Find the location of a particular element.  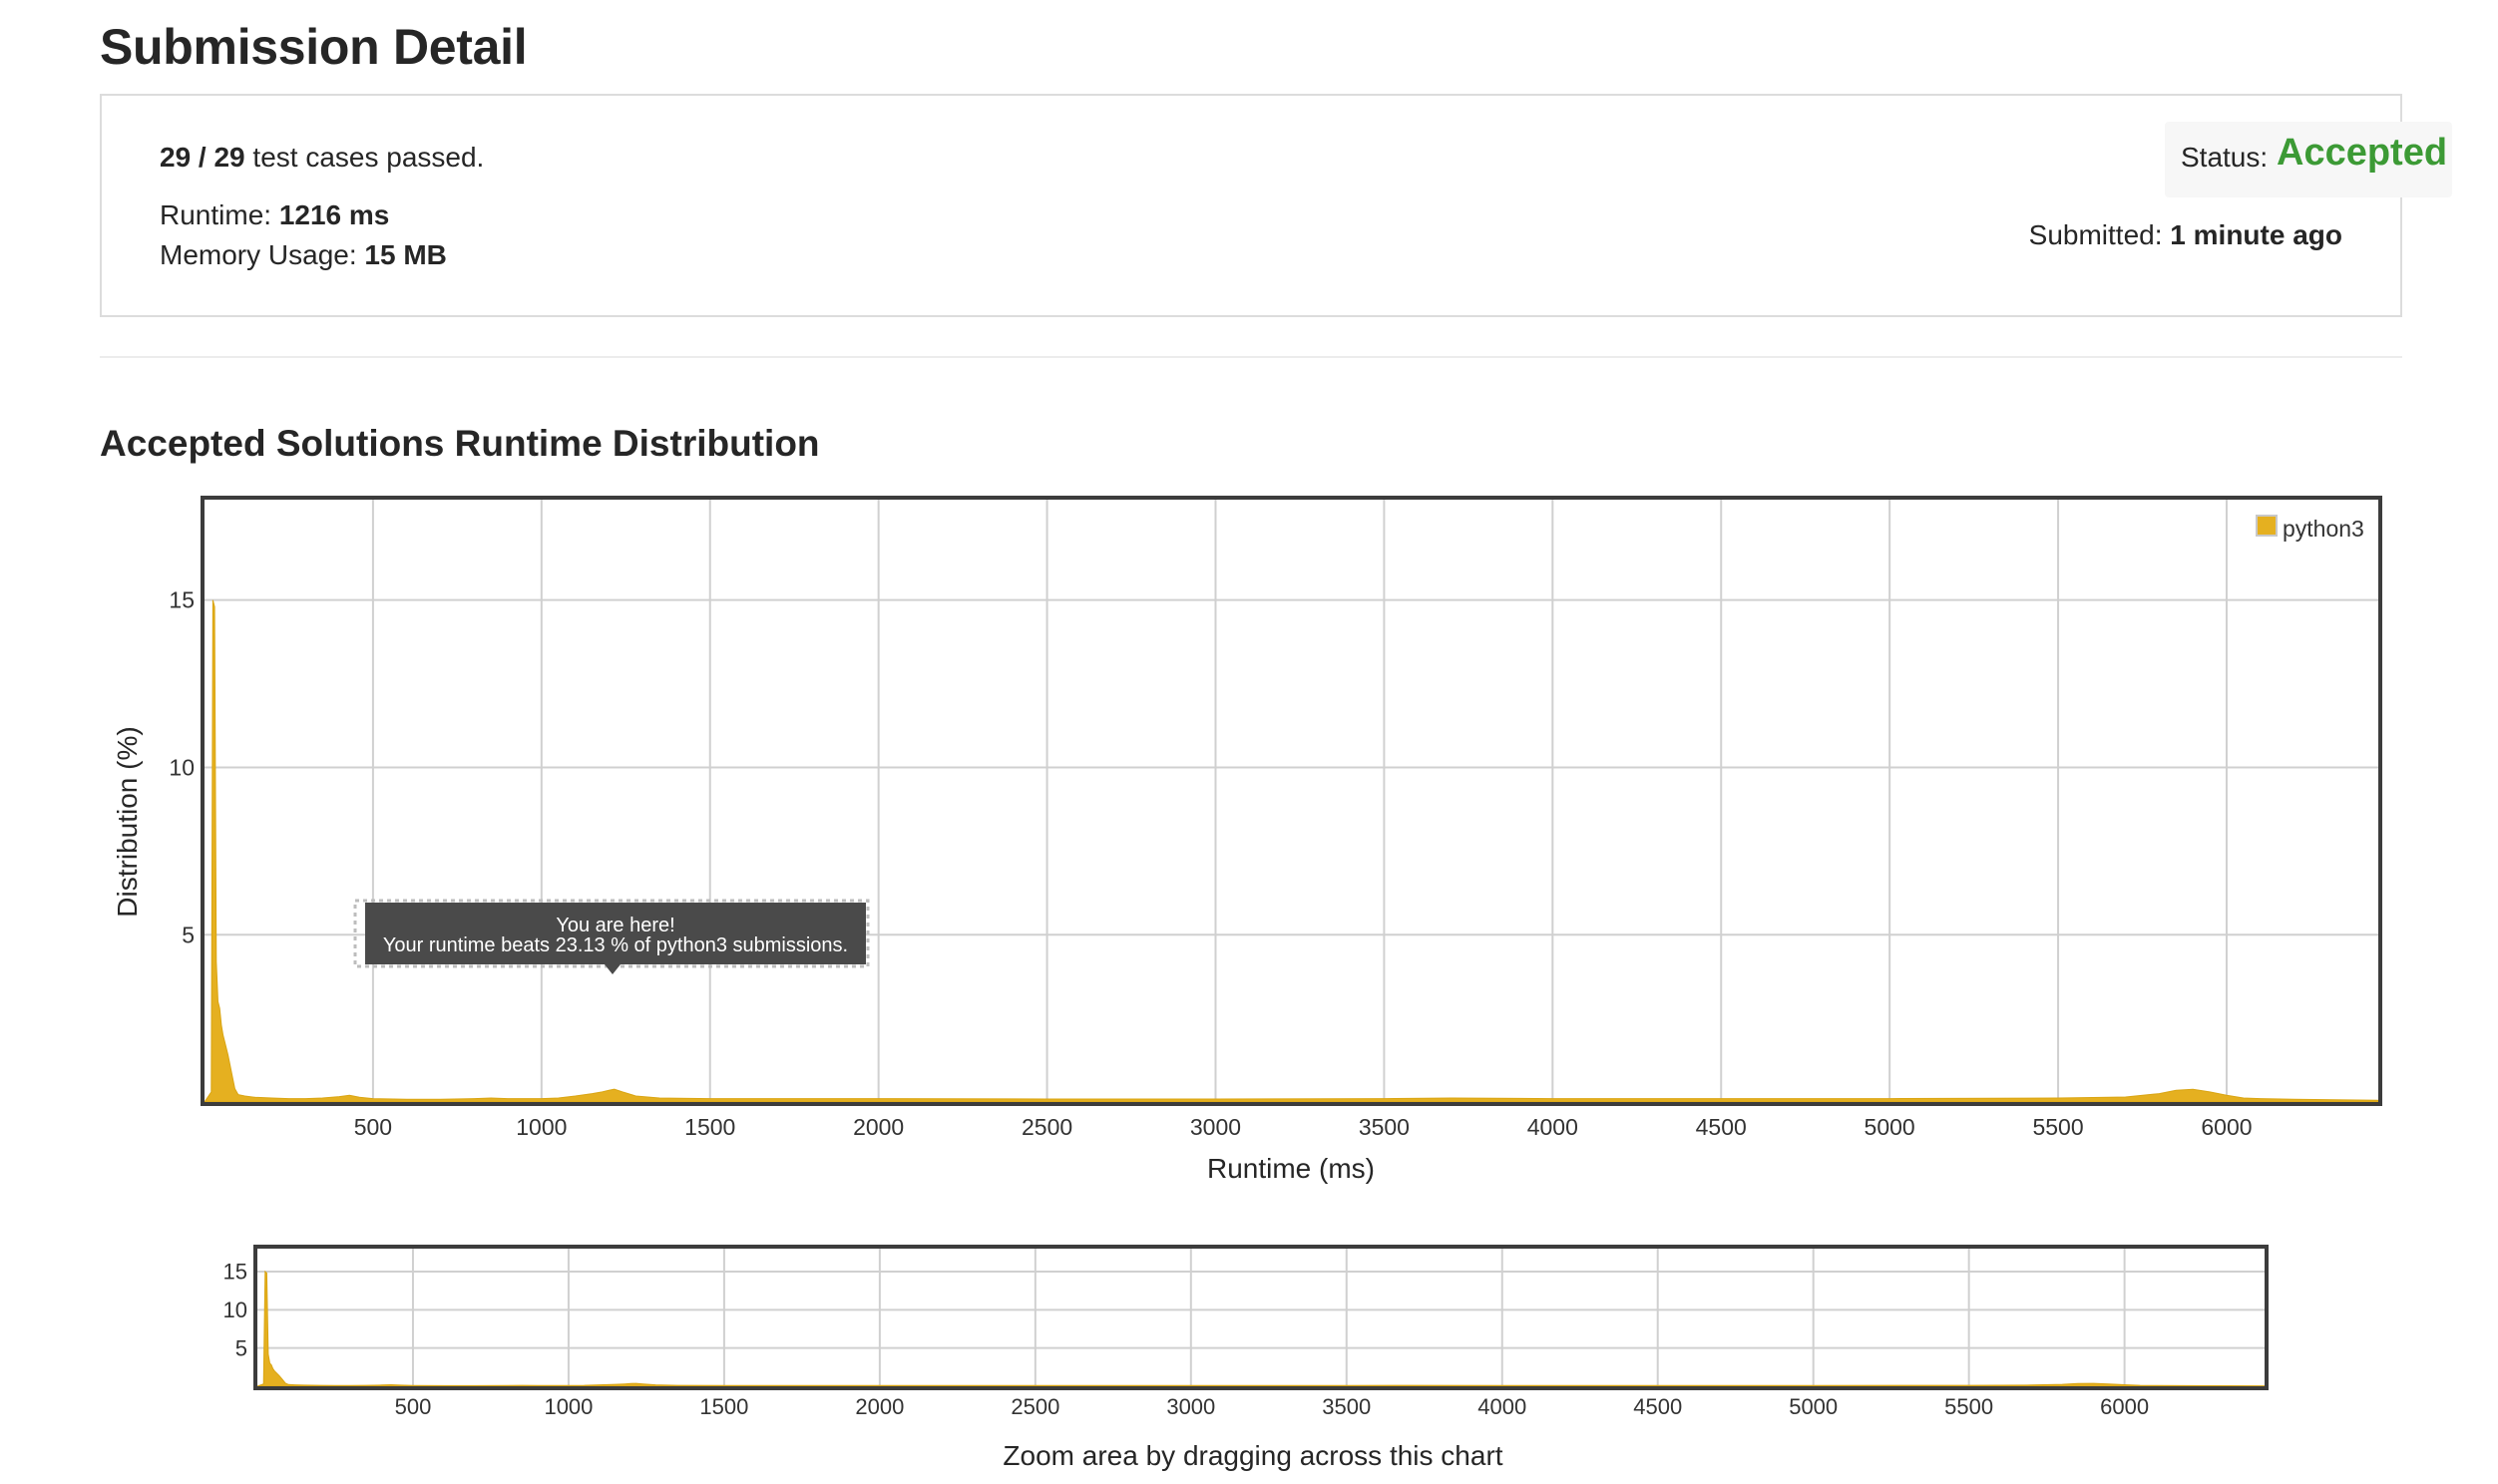

nav-grid is located at coordinates (1261, 1317).